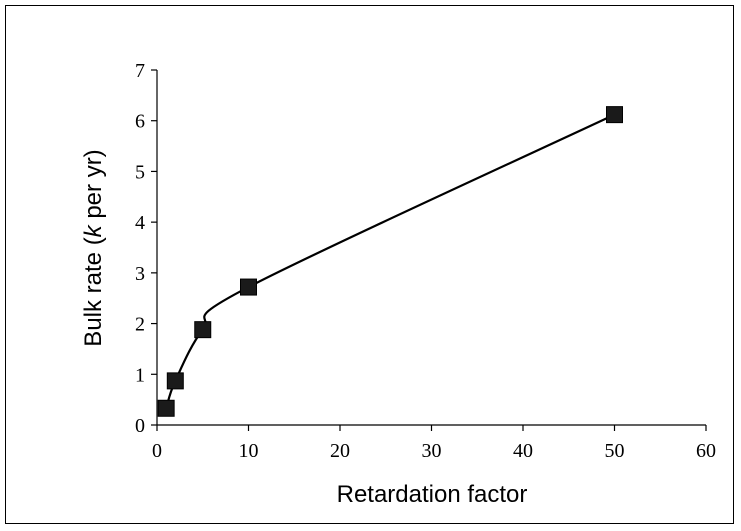  Describe the element at coordinates (140, 325) in the screenshot. I see `y-tick-label: 2` at that location.